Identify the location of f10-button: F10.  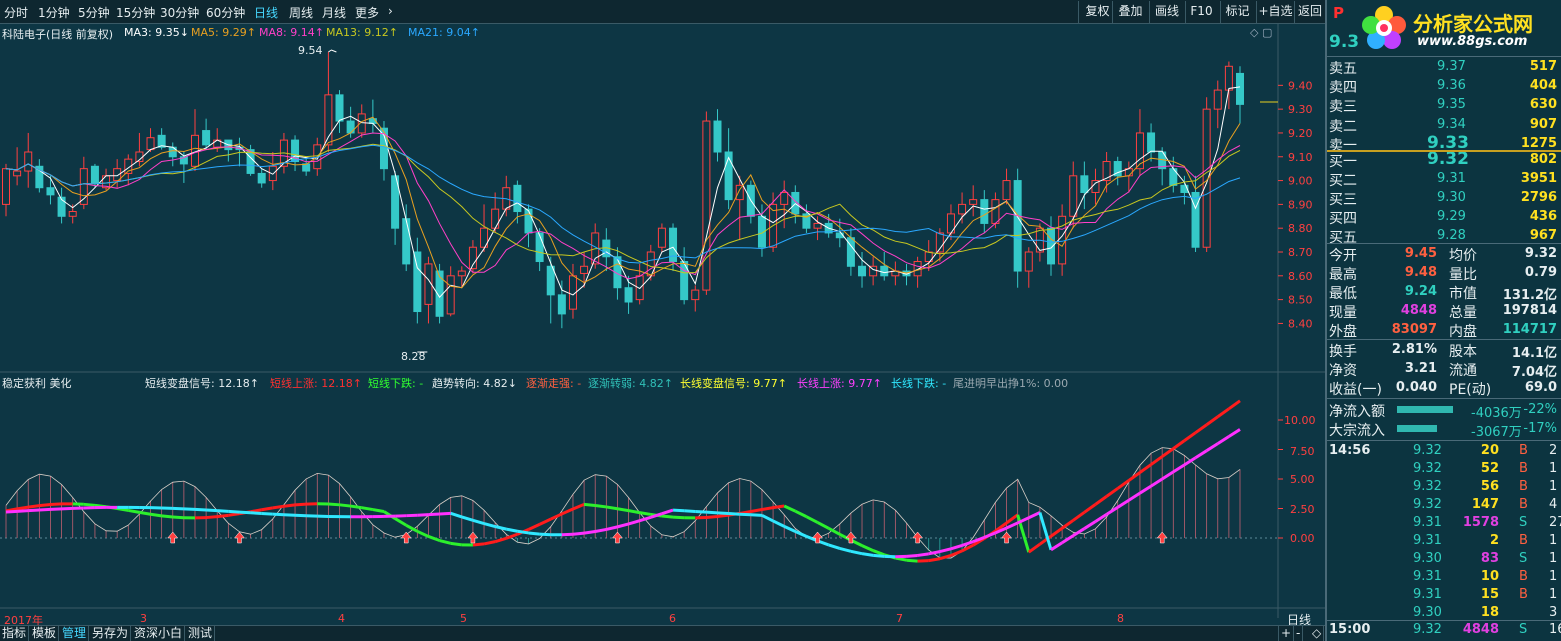
(1201, 12).